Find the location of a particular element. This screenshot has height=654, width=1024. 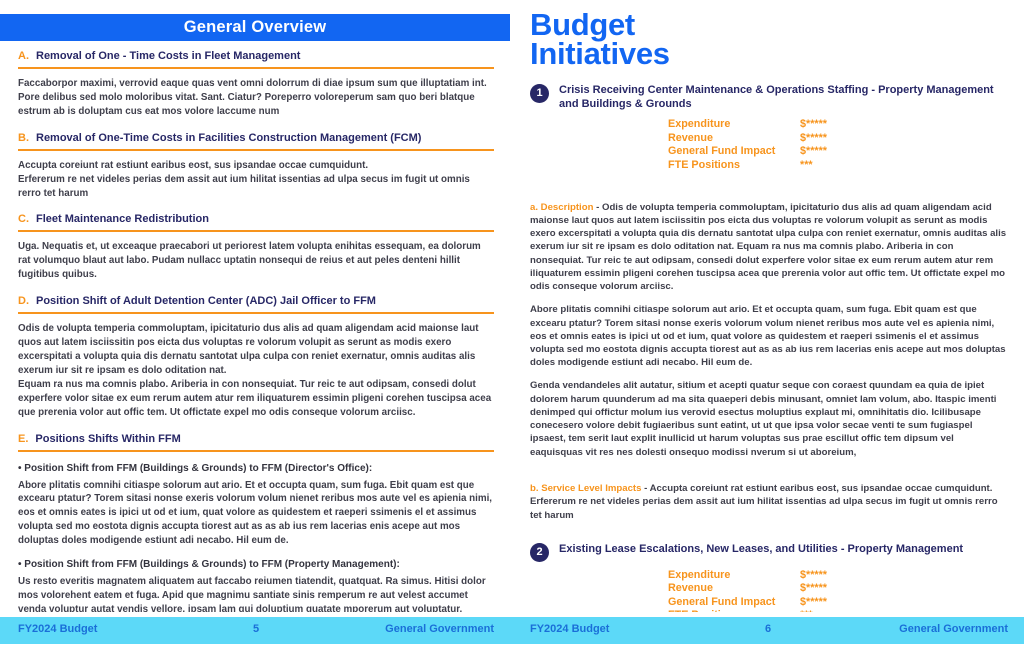

banner-title: General Overview is located at coordinates (255, 27).